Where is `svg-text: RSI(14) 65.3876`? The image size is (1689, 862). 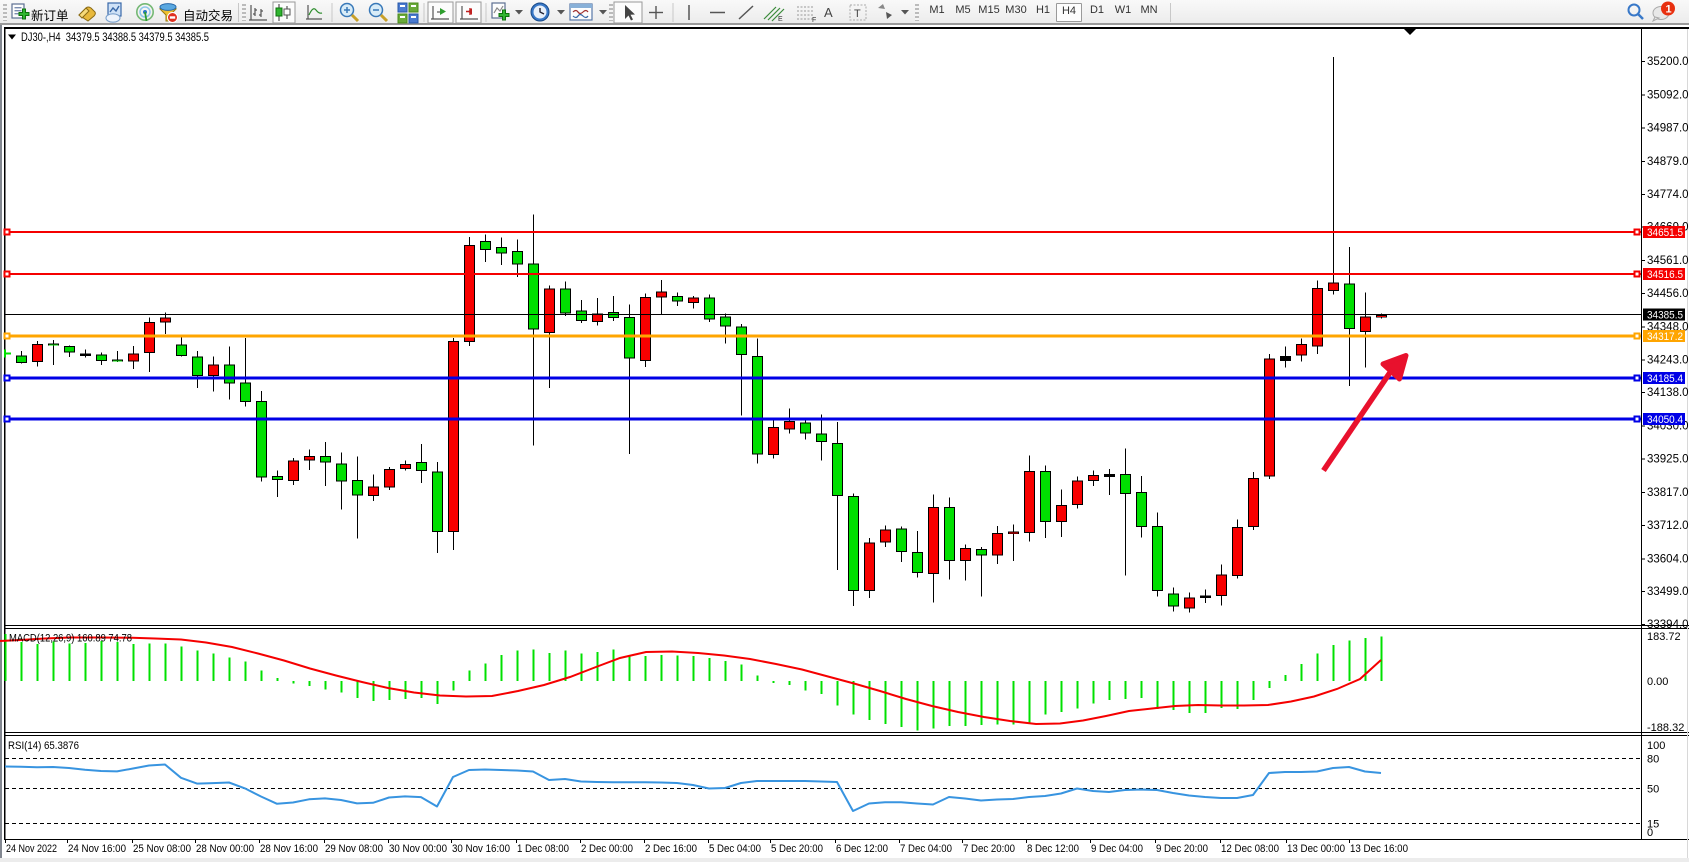
svg-text: RSI(14) 65.3876 is located at coordinates (43, 746).